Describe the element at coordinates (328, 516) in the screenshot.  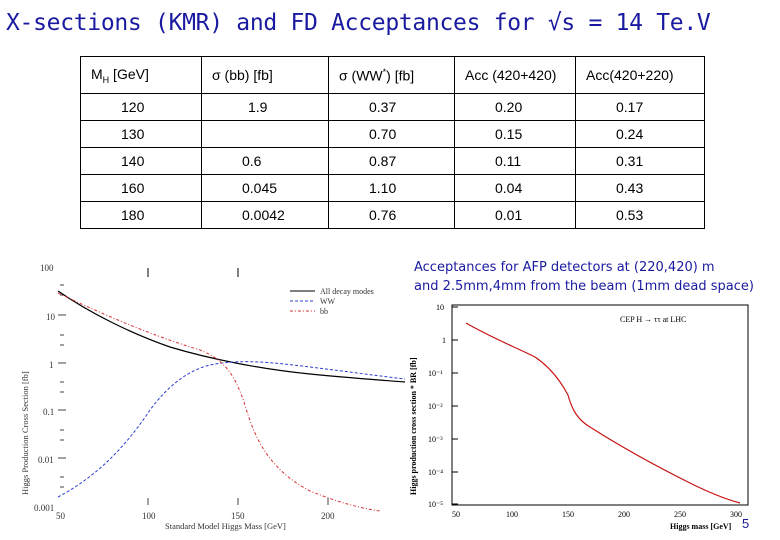
I see `left-xtick: 200` at that location.